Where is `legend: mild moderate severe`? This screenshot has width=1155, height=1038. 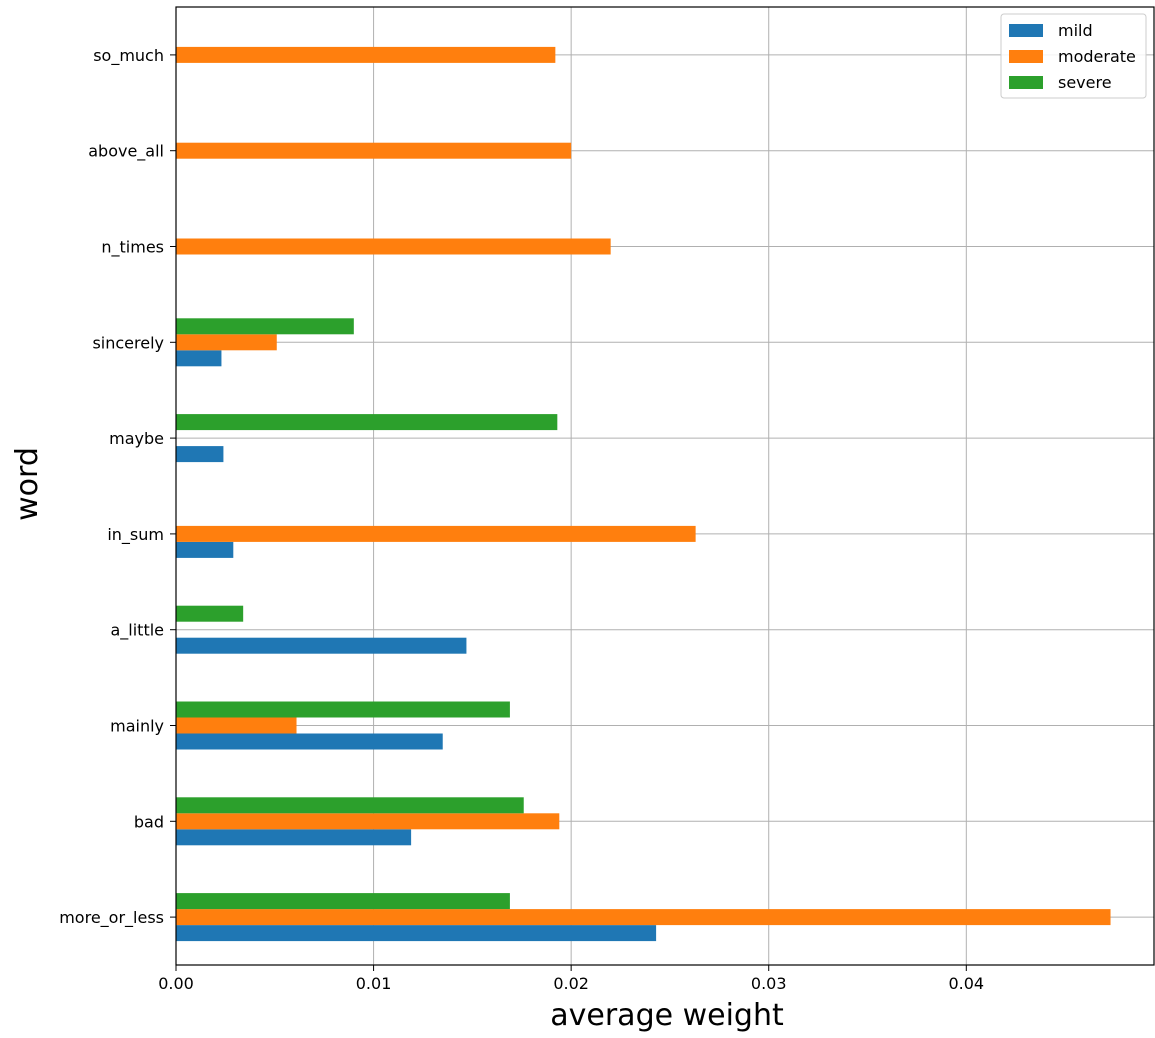 legend: mild moderate severe is located at coordinates (1073, 56).